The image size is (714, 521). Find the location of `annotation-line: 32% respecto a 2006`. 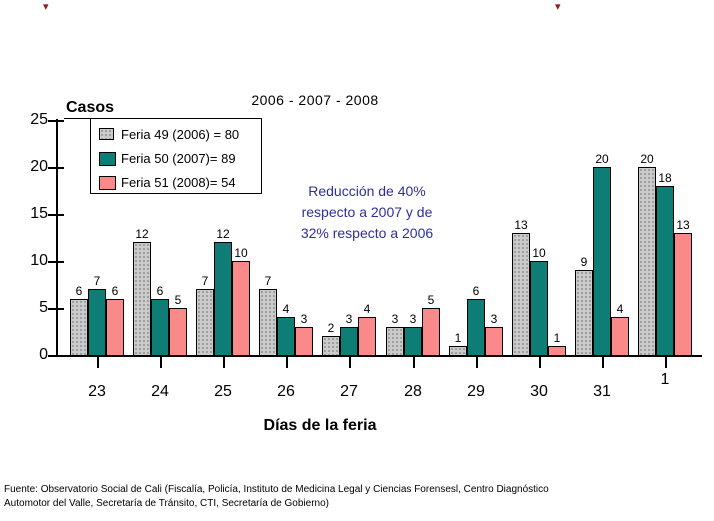

annotation-line: 32% respecto a 2006 is located at coordinates (367, 233).